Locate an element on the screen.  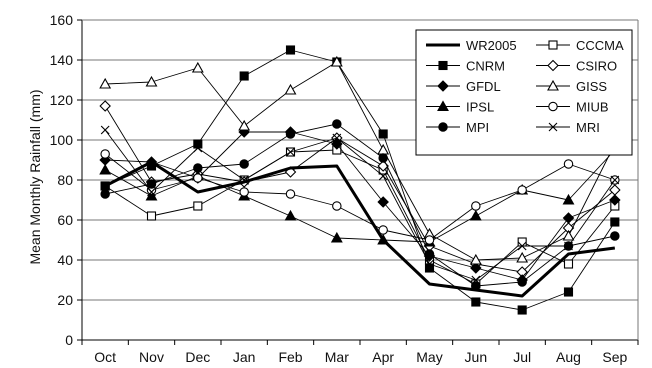
x-tick-label-sep: Sep is located at coordinates (614, 357).